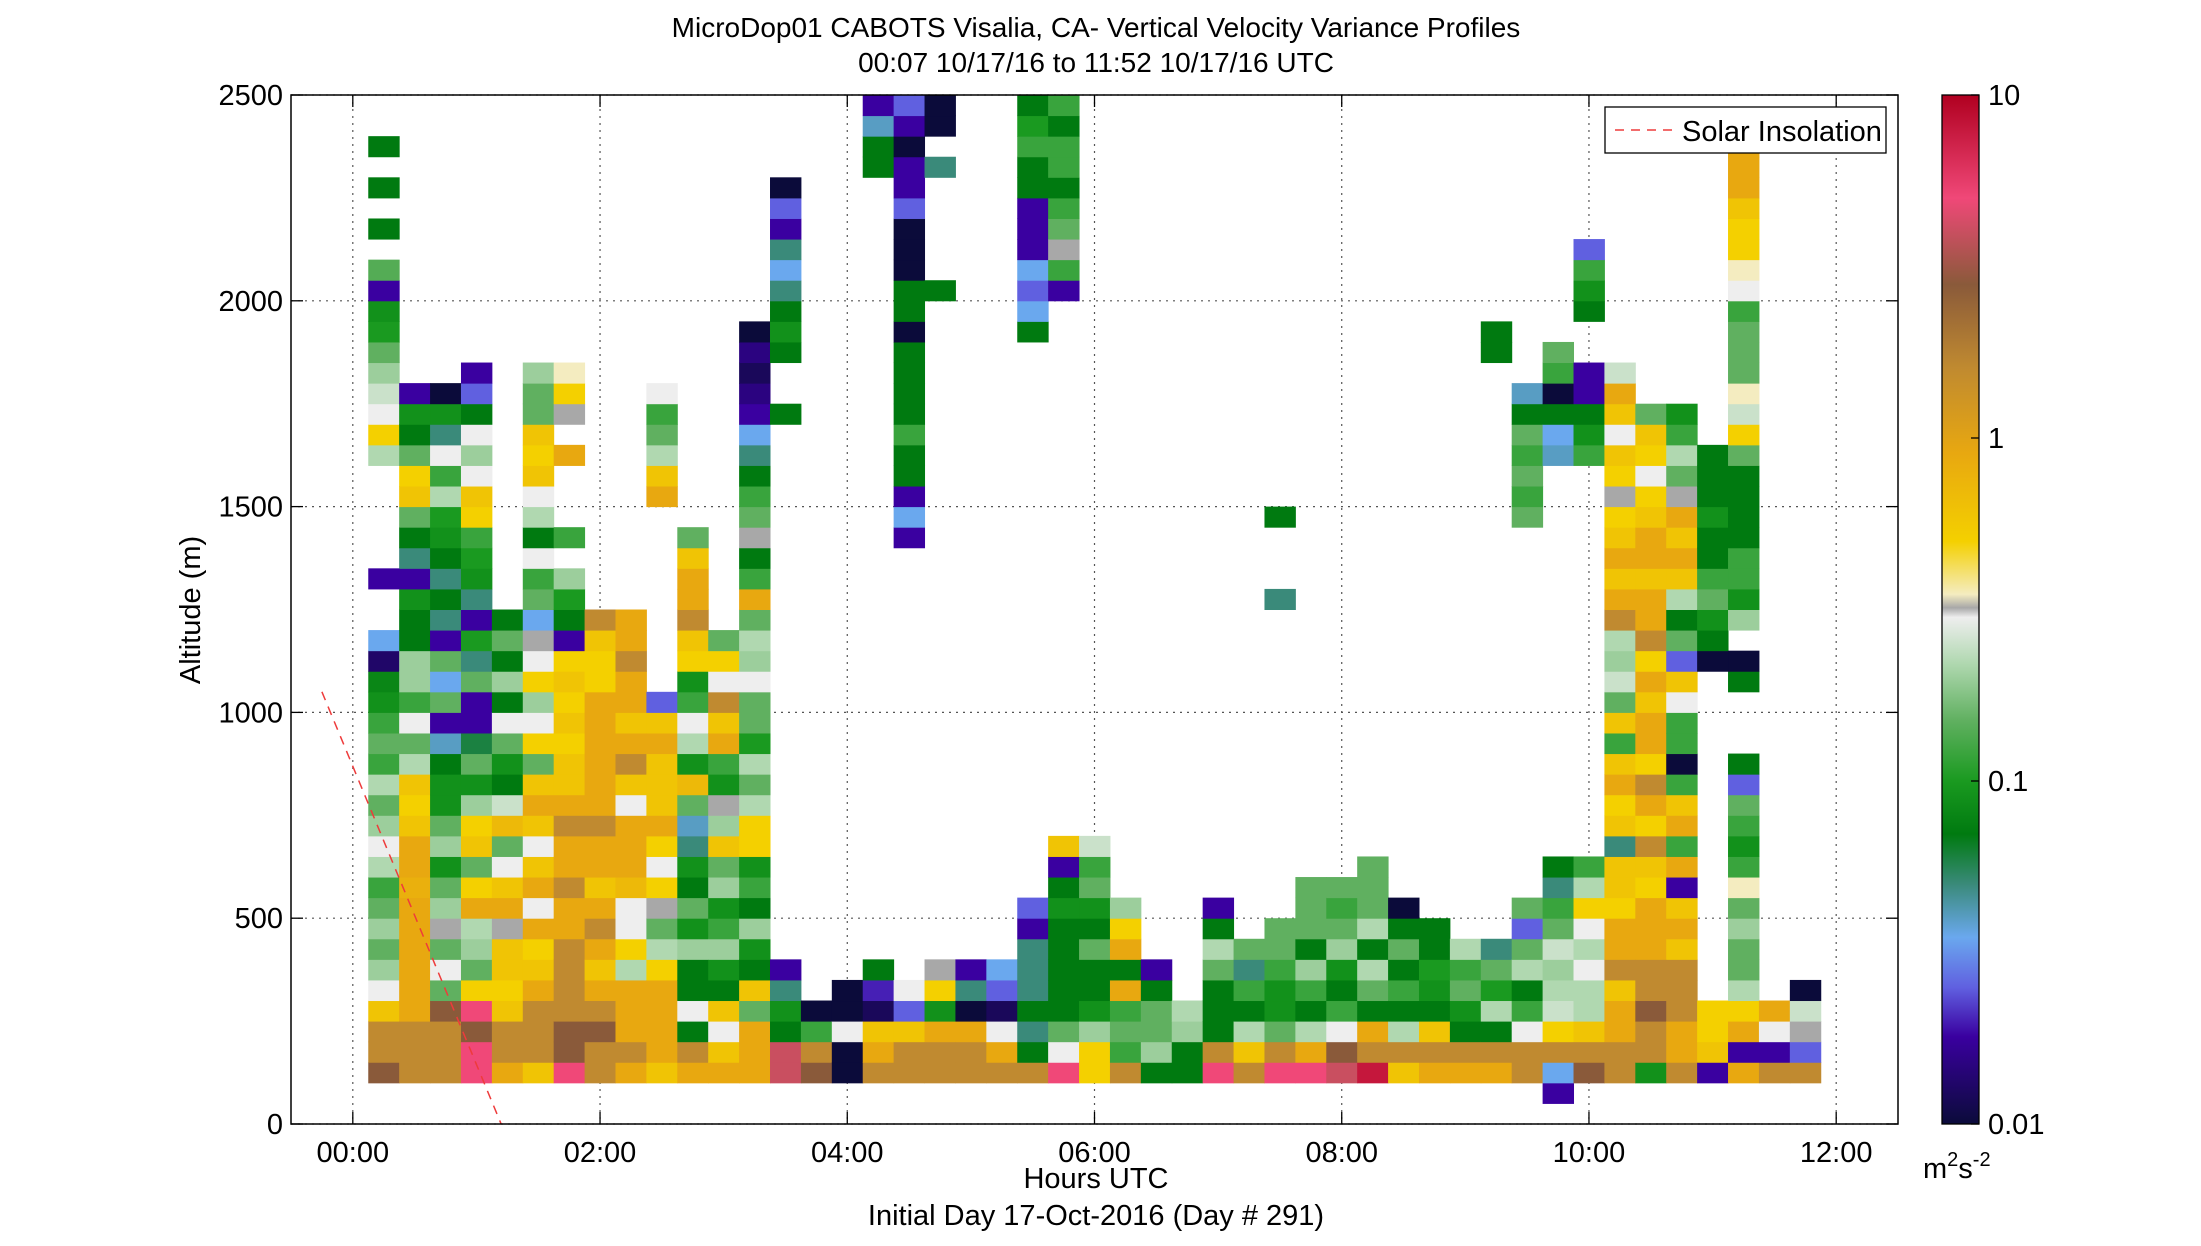 The image size is (2201, 1246). What do you see at coordinates (250, 713) in the screenshot?
I see `y-tick-label: 1000` at bounding box center [250, 713].